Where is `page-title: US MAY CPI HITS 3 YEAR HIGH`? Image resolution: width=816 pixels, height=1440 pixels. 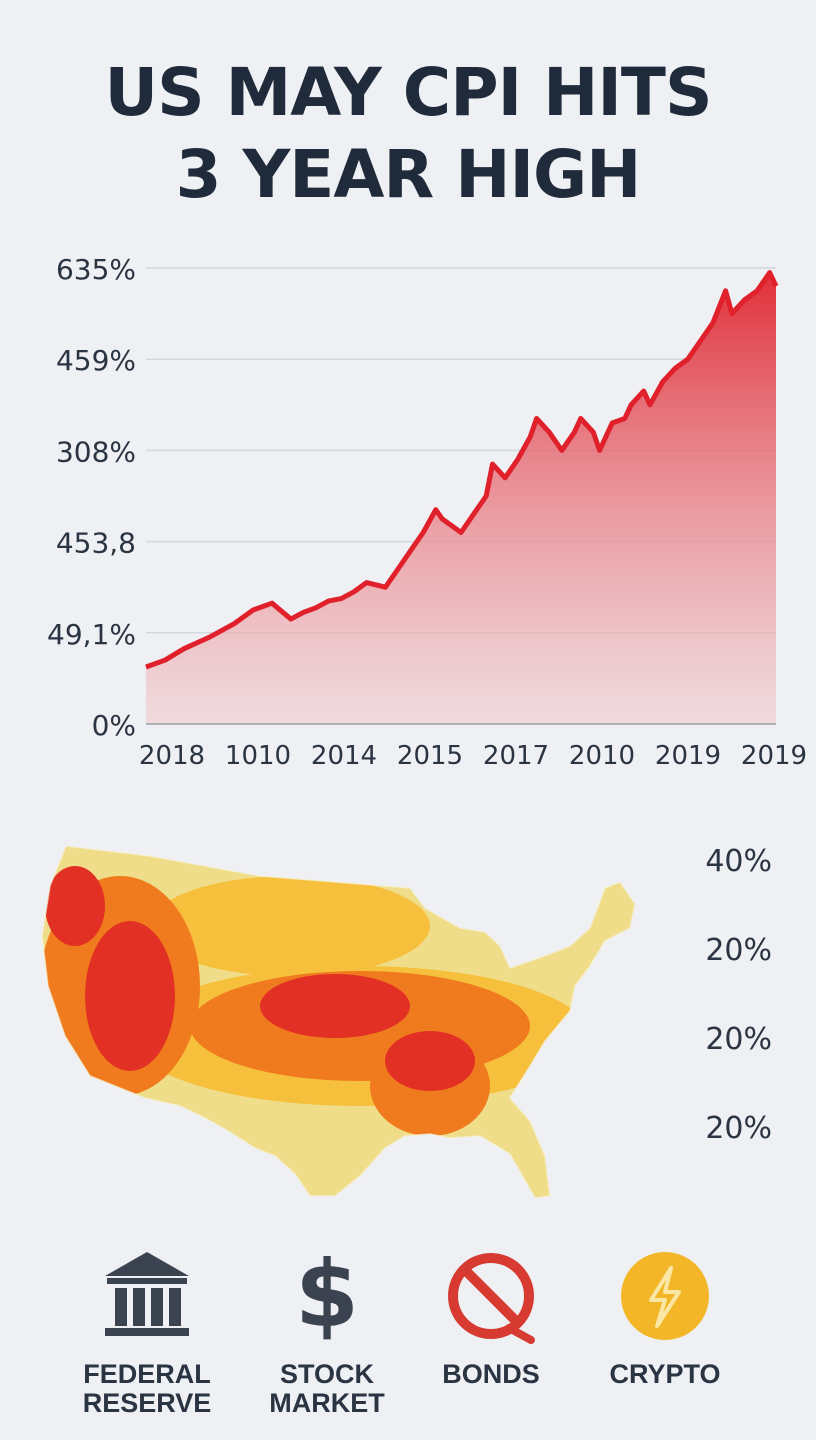 page-title: US MAY CPI HITS 3 YEAR HIGH is located at coordinates (408, 134).